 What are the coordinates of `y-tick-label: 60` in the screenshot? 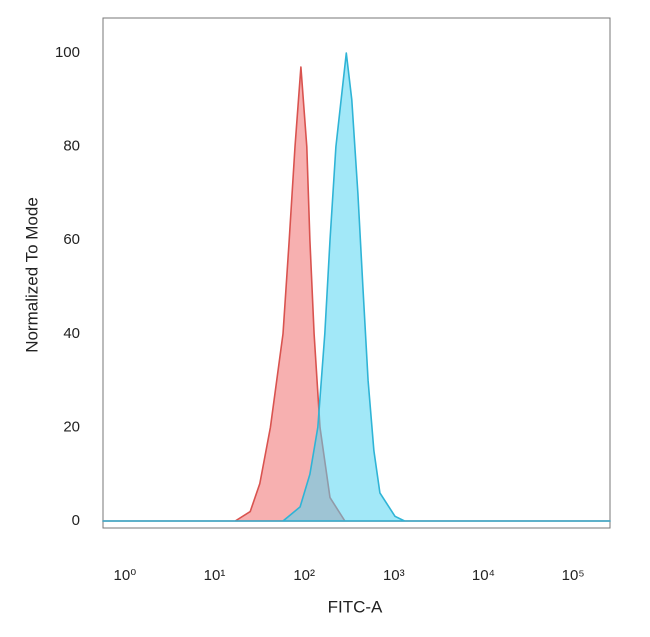 It's located at (71, 239).